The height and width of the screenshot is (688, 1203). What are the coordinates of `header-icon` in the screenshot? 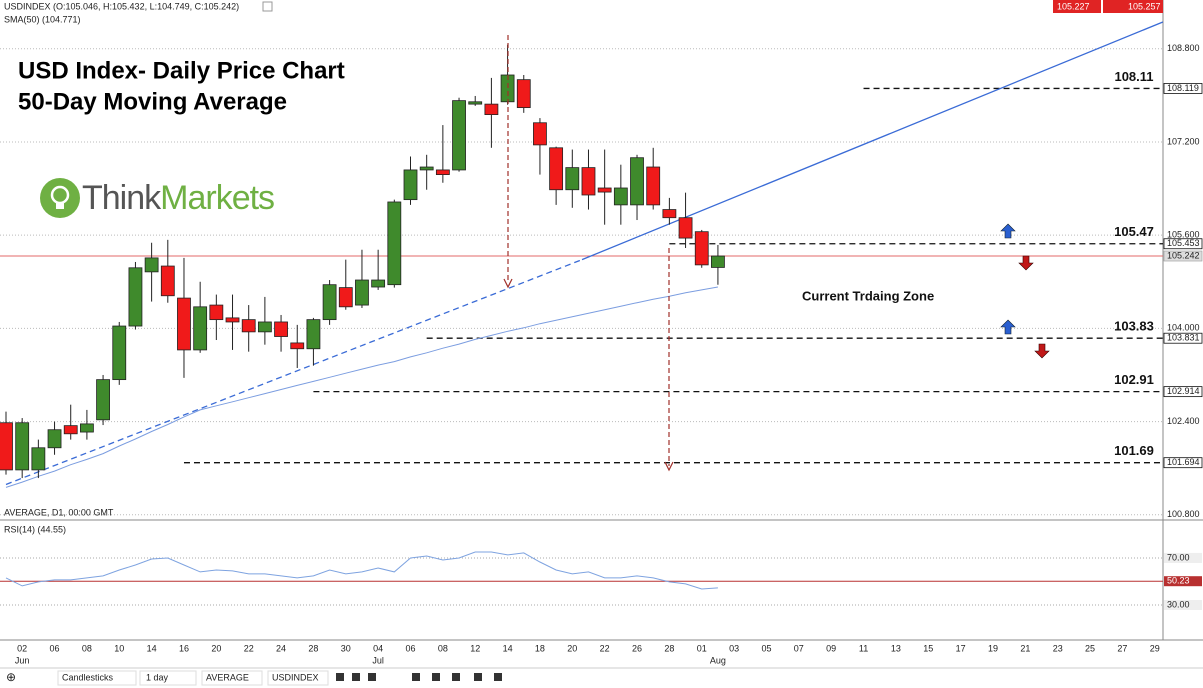 It's located at (267, 6).